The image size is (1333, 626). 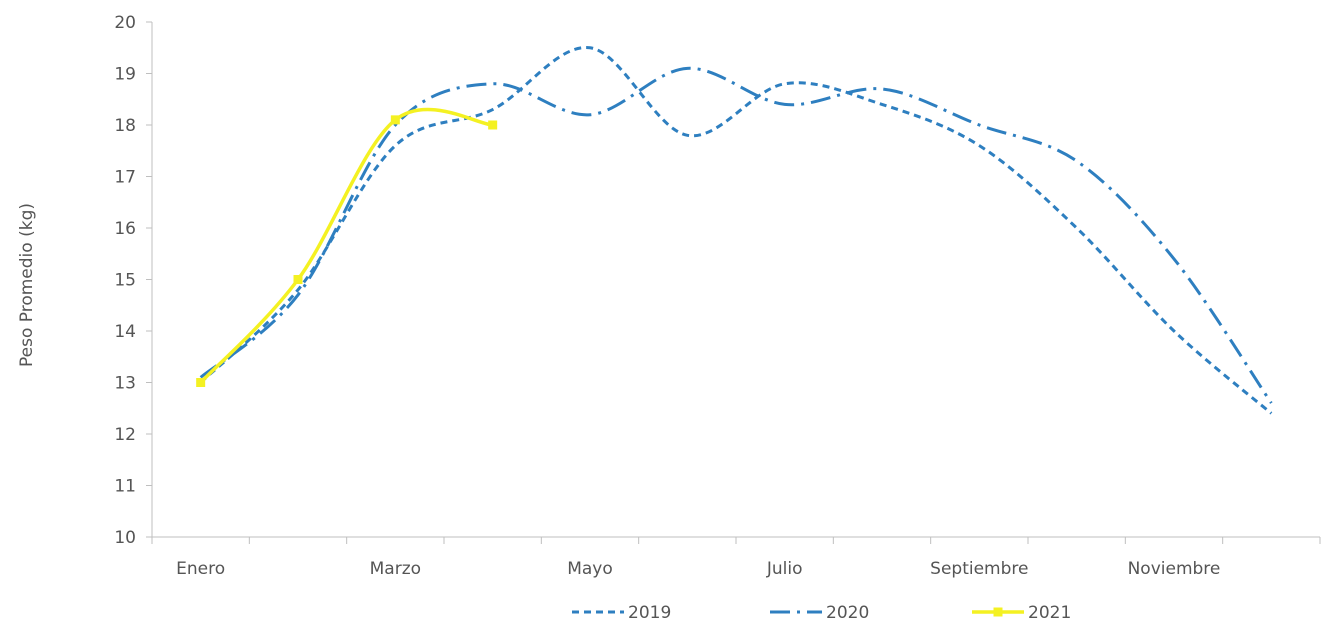 I want to click on y-tick-label: 14, so click(x=125, y=332).